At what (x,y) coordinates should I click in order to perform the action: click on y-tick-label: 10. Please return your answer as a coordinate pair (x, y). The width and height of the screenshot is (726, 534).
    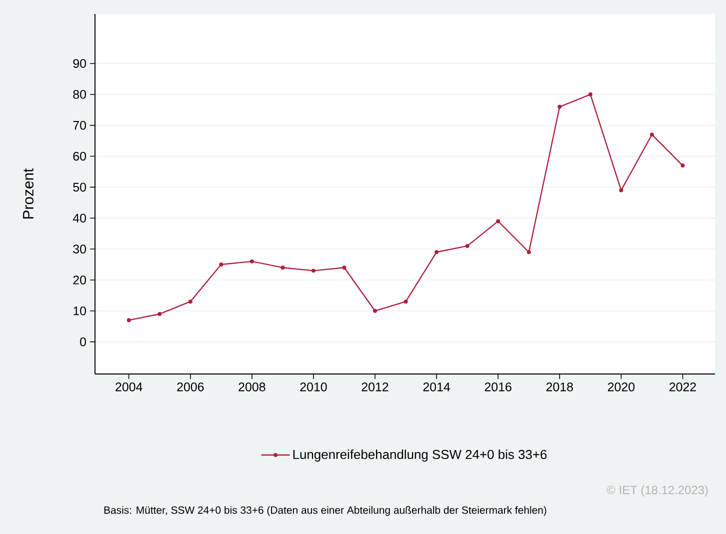
    Looking at the image, I should click on (80, 311).